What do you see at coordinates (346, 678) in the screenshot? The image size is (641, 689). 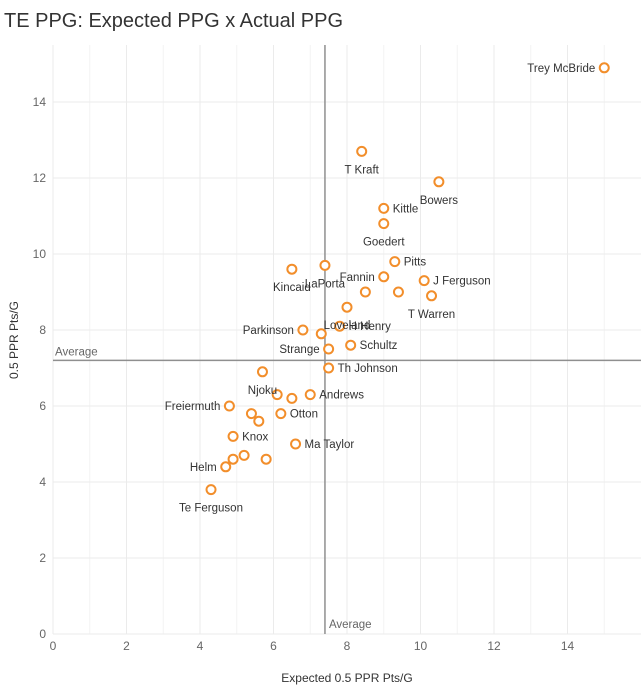 I see `x-axis-title: Expected 0.5 PPR Pts/G` at bounding box center [346, 678].